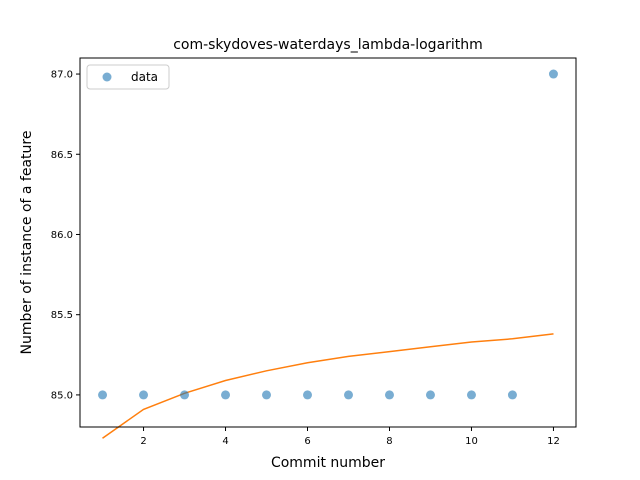 Image resolution: width=640 pixels, height=480 pixels. I want to click on x-tick-label: 12, so click(553, 441).